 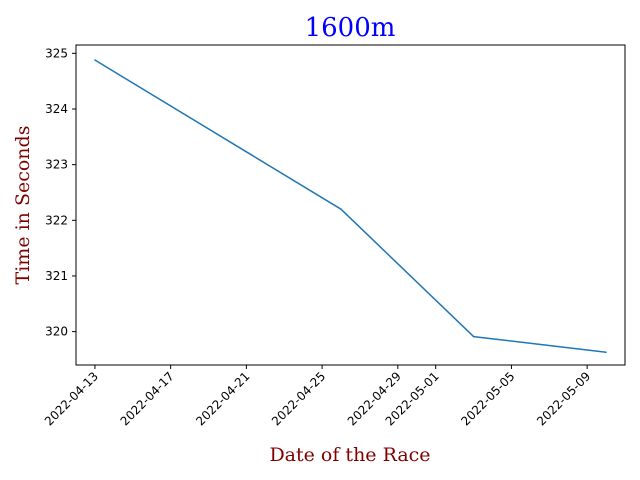 What do you see at coordinates (71, 398) in the screenshot?
I see `x-tick-label: 2022-04-13` at bounding box center [71, 398].